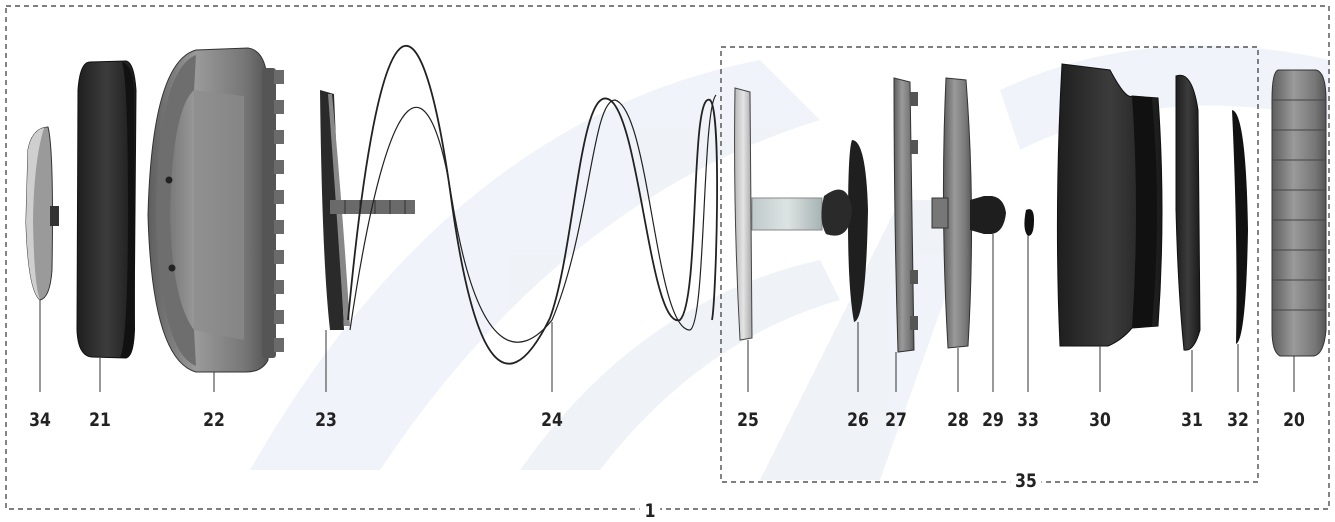 The width and height of the screenshot is (1335, 522). I want to click on label-part-34: 34, so click(40, 420).